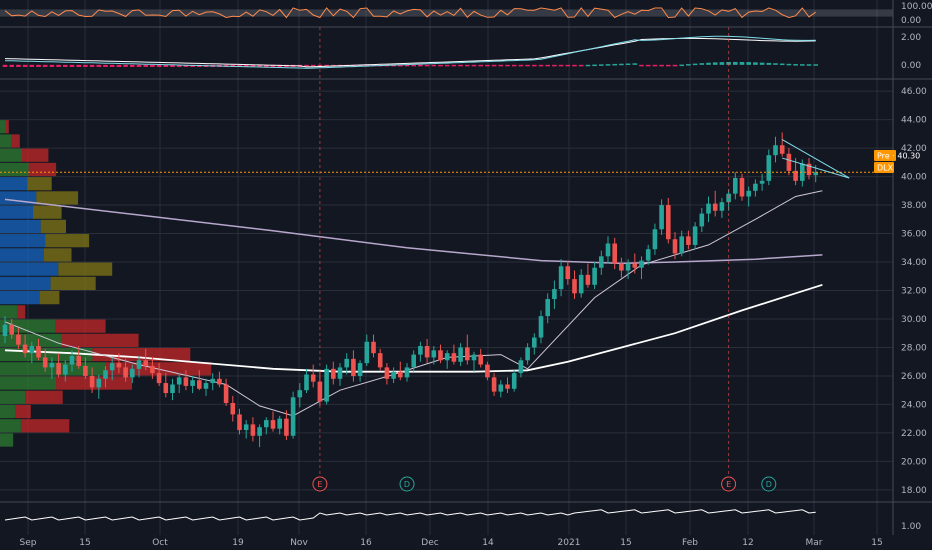  What do you see at coordinates (914, 206) in the screenshot?
I see `y-tick-label: 38.00` at bounding box center [914, 206].